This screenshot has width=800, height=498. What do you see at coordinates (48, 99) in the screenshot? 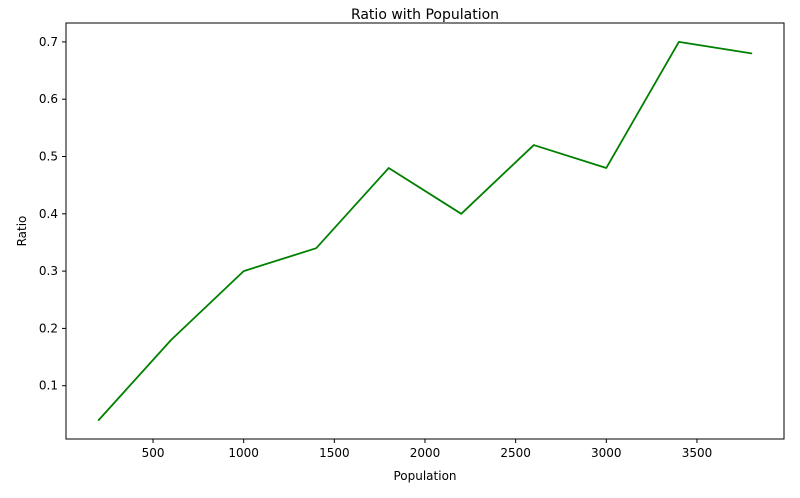
I see `y-tick-label: 0.6` at bounding box center [48, 99].